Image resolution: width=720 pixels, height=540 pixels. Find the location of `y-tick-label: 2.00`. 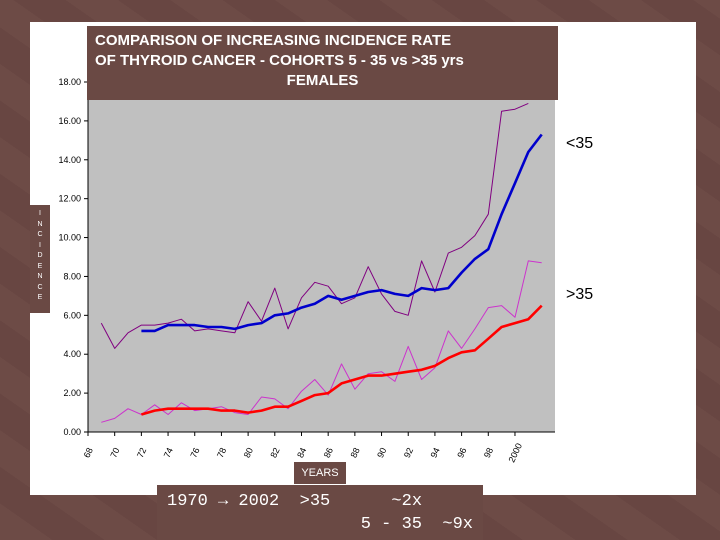

y-tick-label: 2.00 is located at coordinates (72, 393).